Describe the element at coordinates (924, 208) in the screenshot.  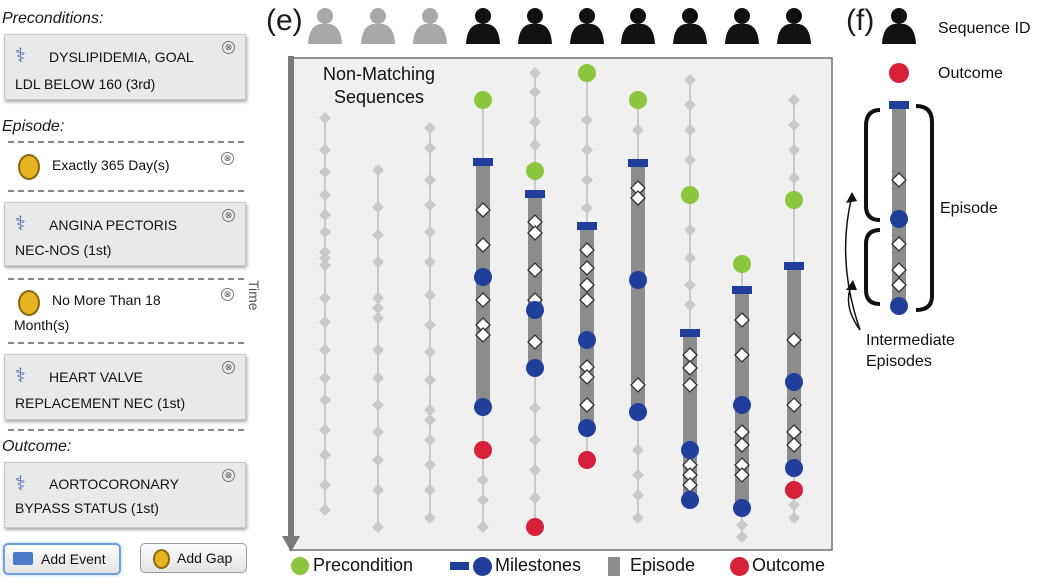
I see `key-bracket-right` at that location.